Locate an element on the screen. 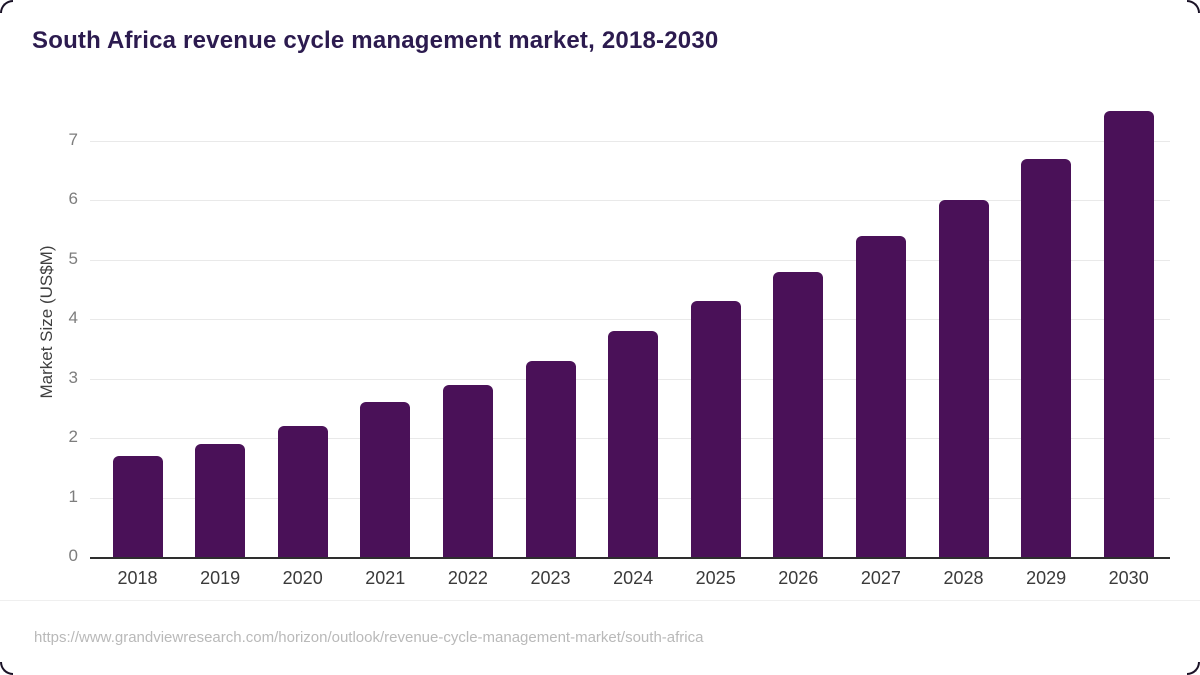 The height and width of the screenshot is (675, 1200). bar-2024 is located at coordinates (633, 444).